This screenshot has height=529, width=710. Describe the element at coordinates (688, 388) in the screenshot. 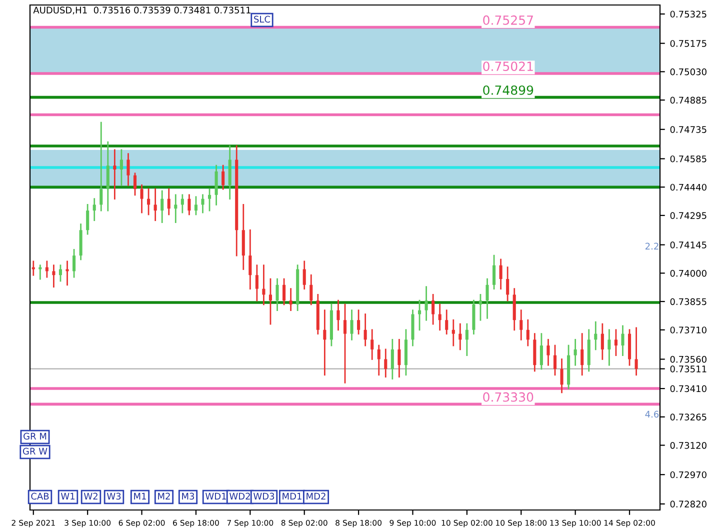

I see `y-tick-label: 0.73410` at that location.